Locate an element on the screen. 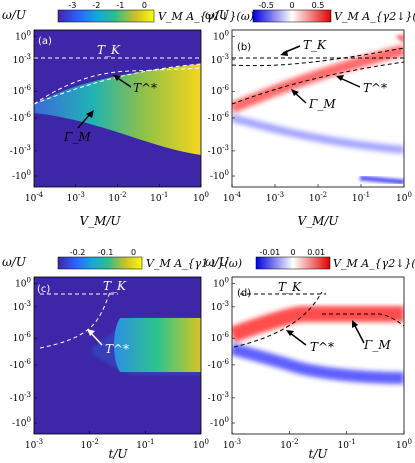 Image resolution: width=415 pixels, height=463 pixels. panel-b-gammam-curve is located at coordinates (318, 83).